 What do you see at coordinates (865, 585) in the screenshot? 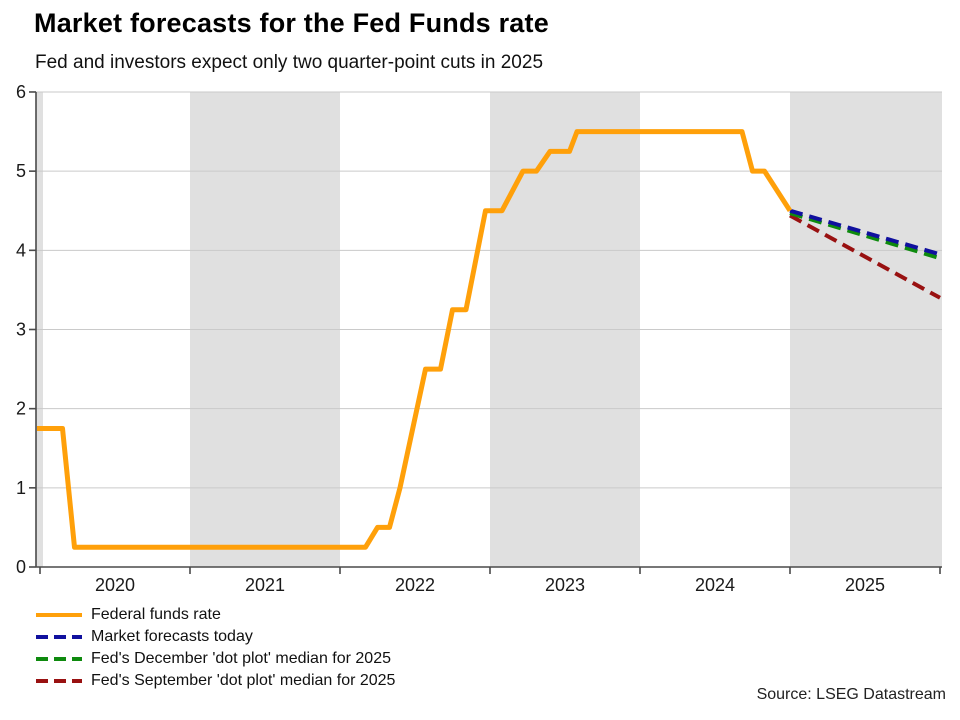
I see `x-tick-label: 2025` at bounding box center [865, 585].